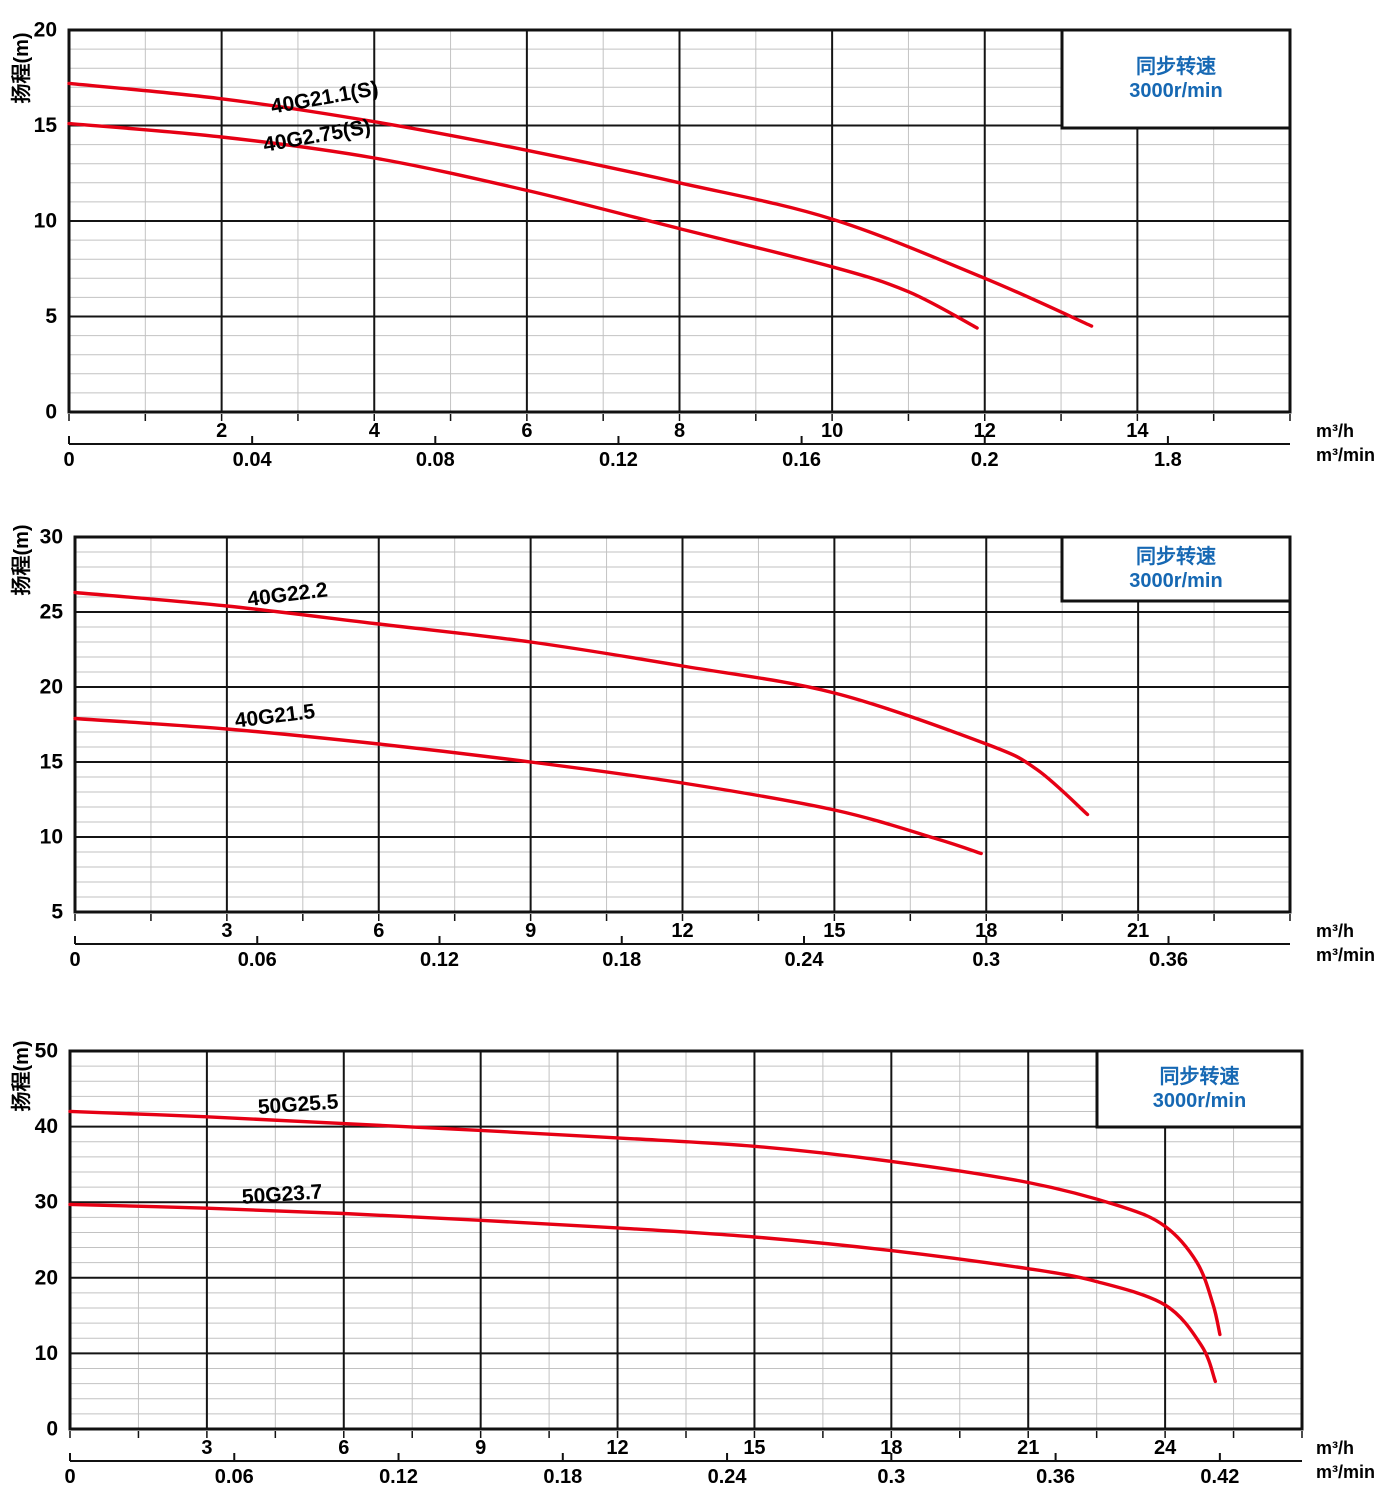  What do you see at coordinates (1165, 1448) in the screenshot?
I see `x-tick-label: 24` at bounding box center [1165, 1448].